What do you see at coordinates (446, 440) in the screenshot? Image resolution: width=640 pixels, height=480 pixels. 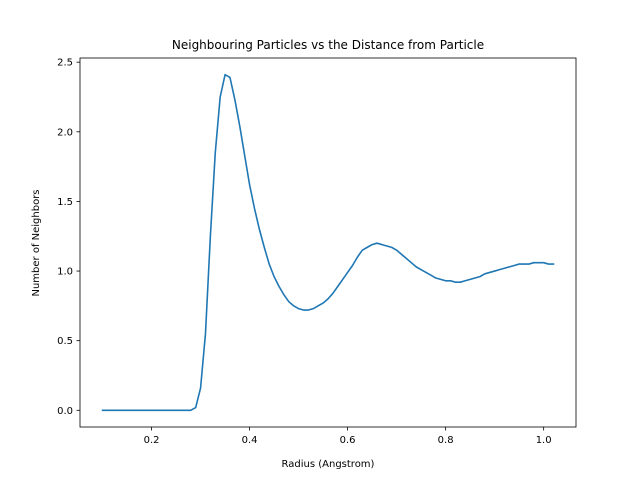 I see `x-tick-label: 0.8` at bounding box center [446, 440].